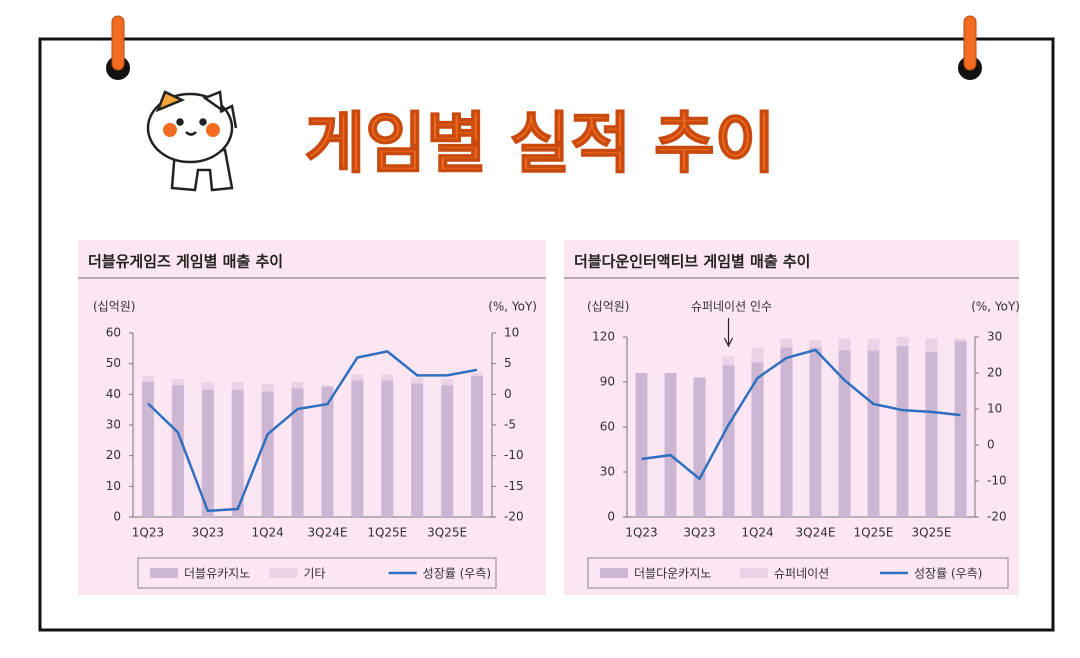  I want to click on legend-label: 기타, so click(314, 574).